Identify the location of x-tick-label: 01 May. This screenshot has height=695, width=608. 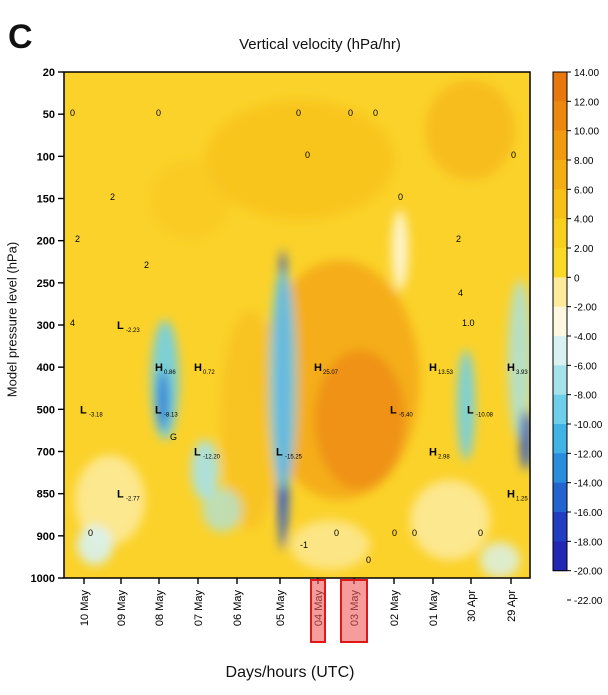
(434, 608).